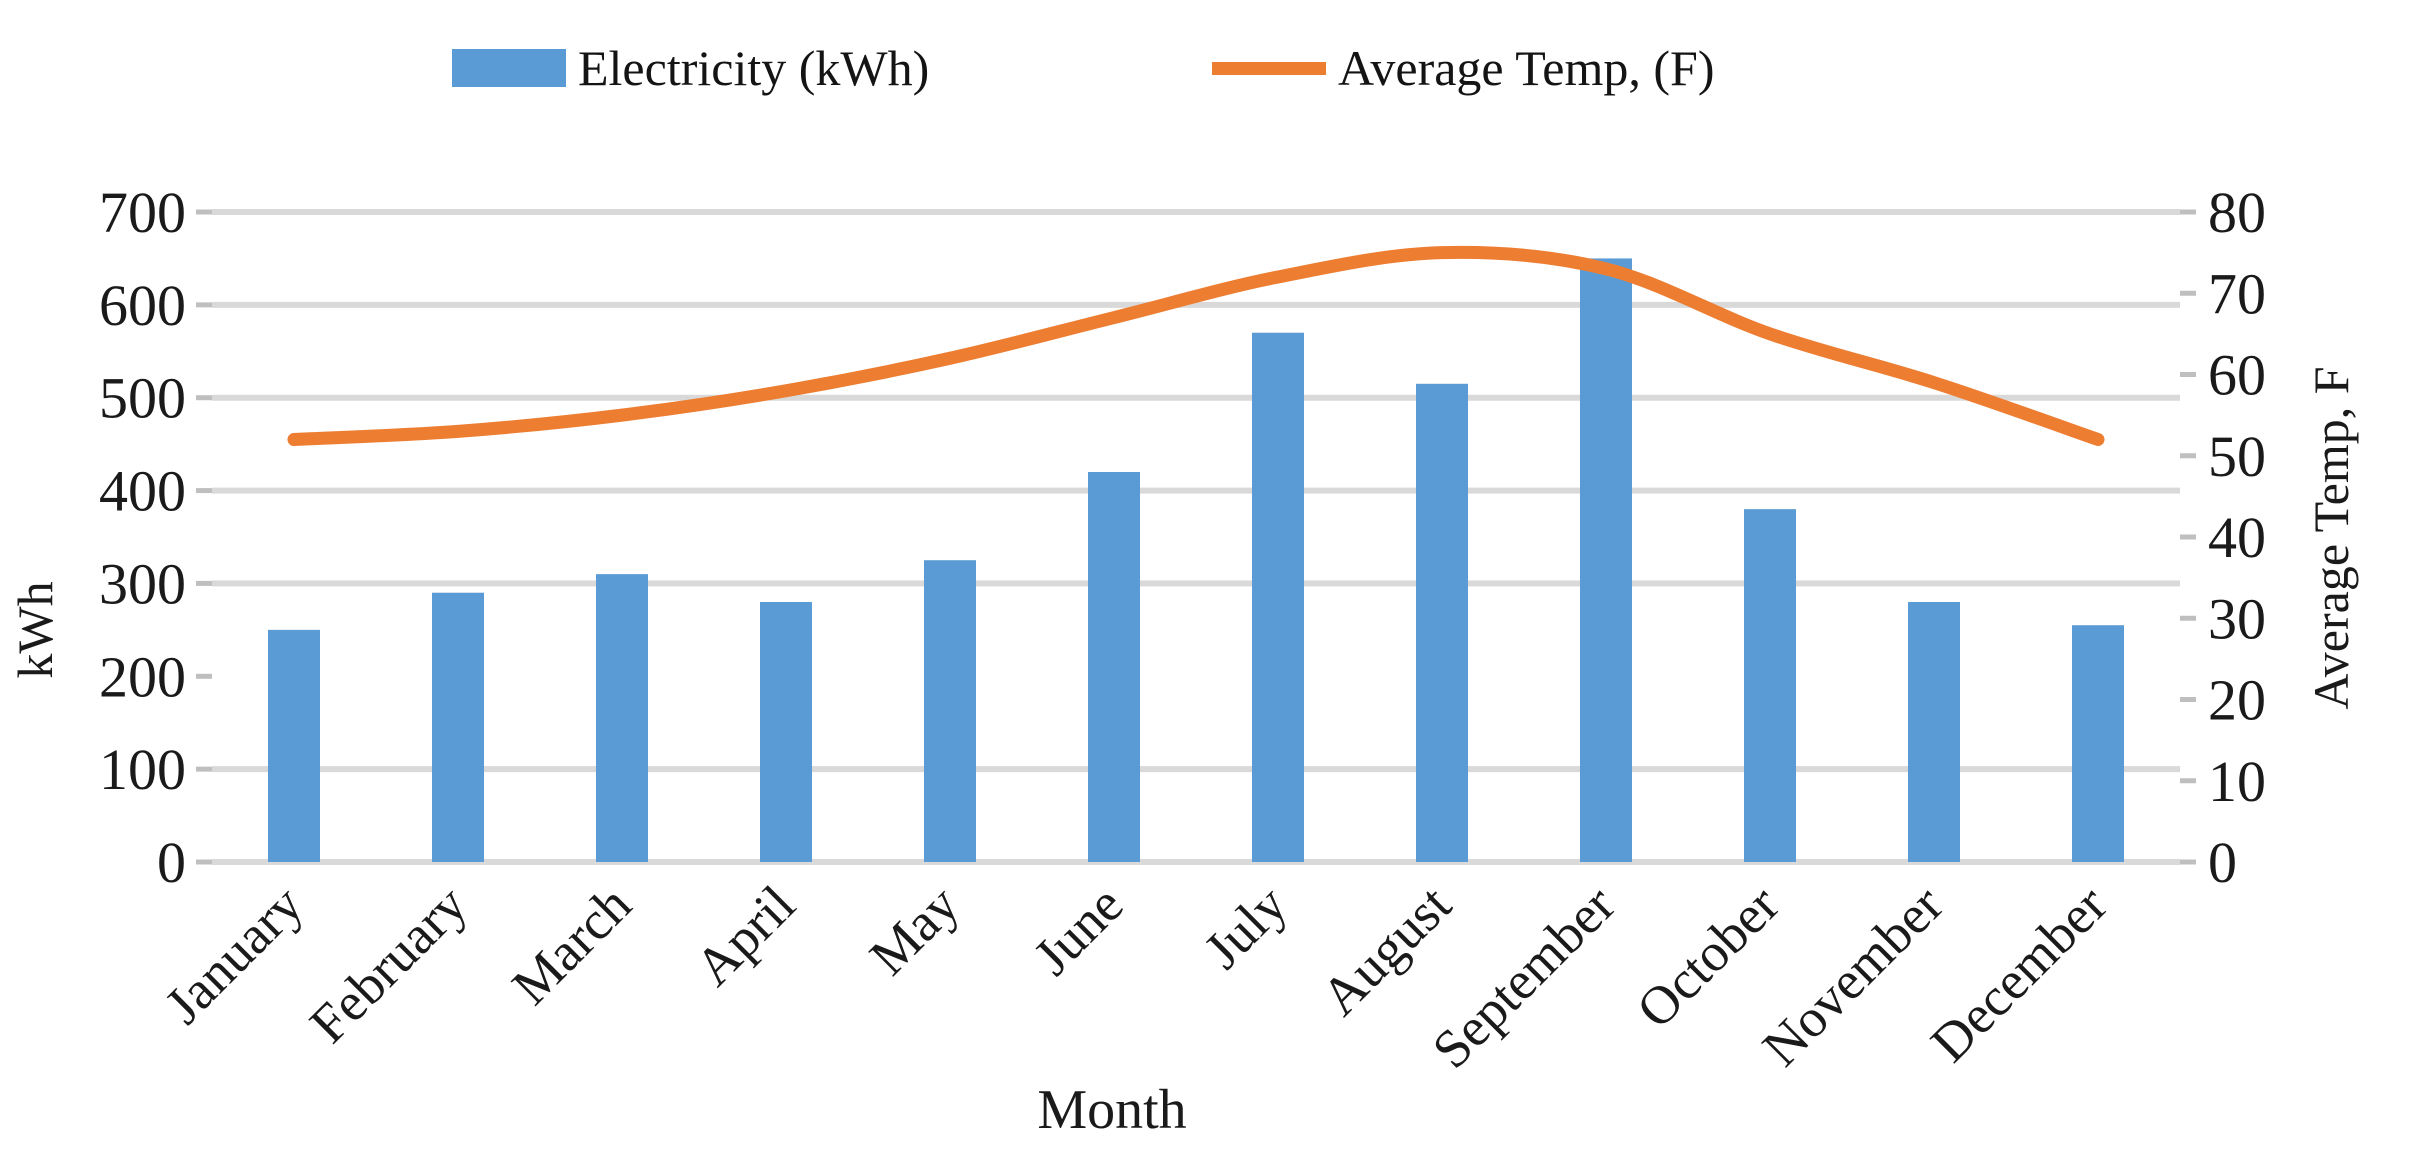  What do you see at coordinates (1278, 597) in the screenshot?
I see `bar-july` at bounding box center [1278, 597].